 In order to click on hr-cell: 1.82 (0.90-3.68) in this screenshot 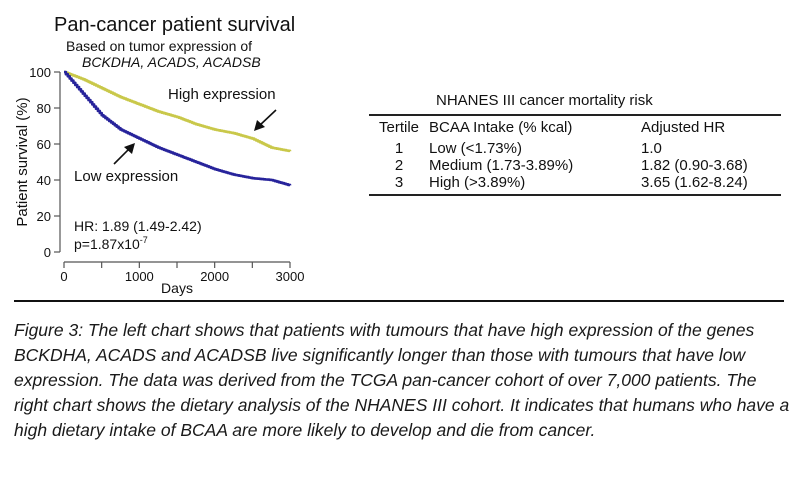, I will do `click(694, 165)`.